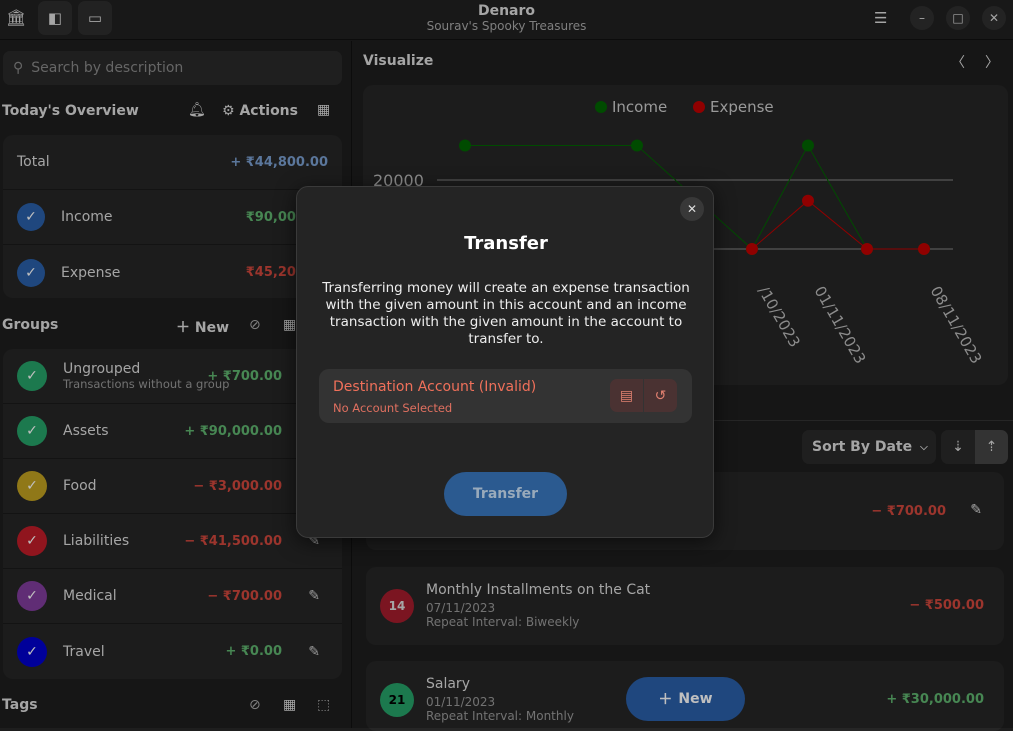  Describe the element at coordinates (102, 369) in the screenshot. I see `group-name: Ungrouped` at that location.